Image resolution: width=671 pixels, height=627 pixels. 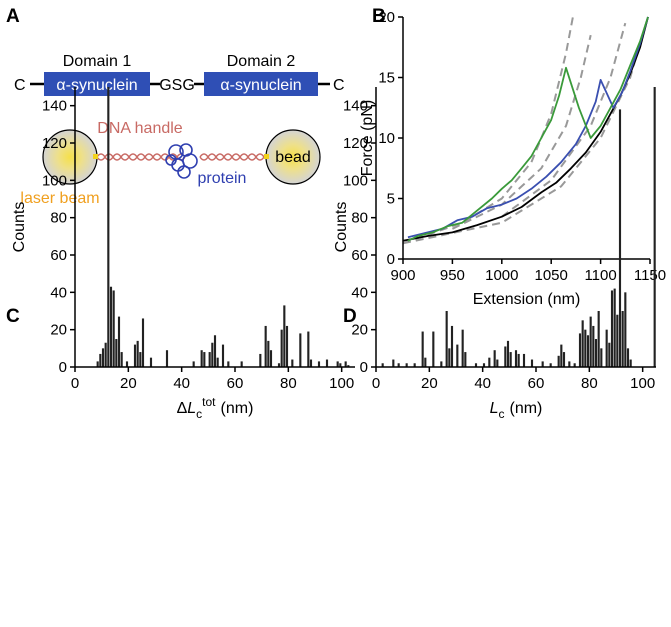 I want to click on x-axis-label: Extension (nm), so click(x=527, y=299).